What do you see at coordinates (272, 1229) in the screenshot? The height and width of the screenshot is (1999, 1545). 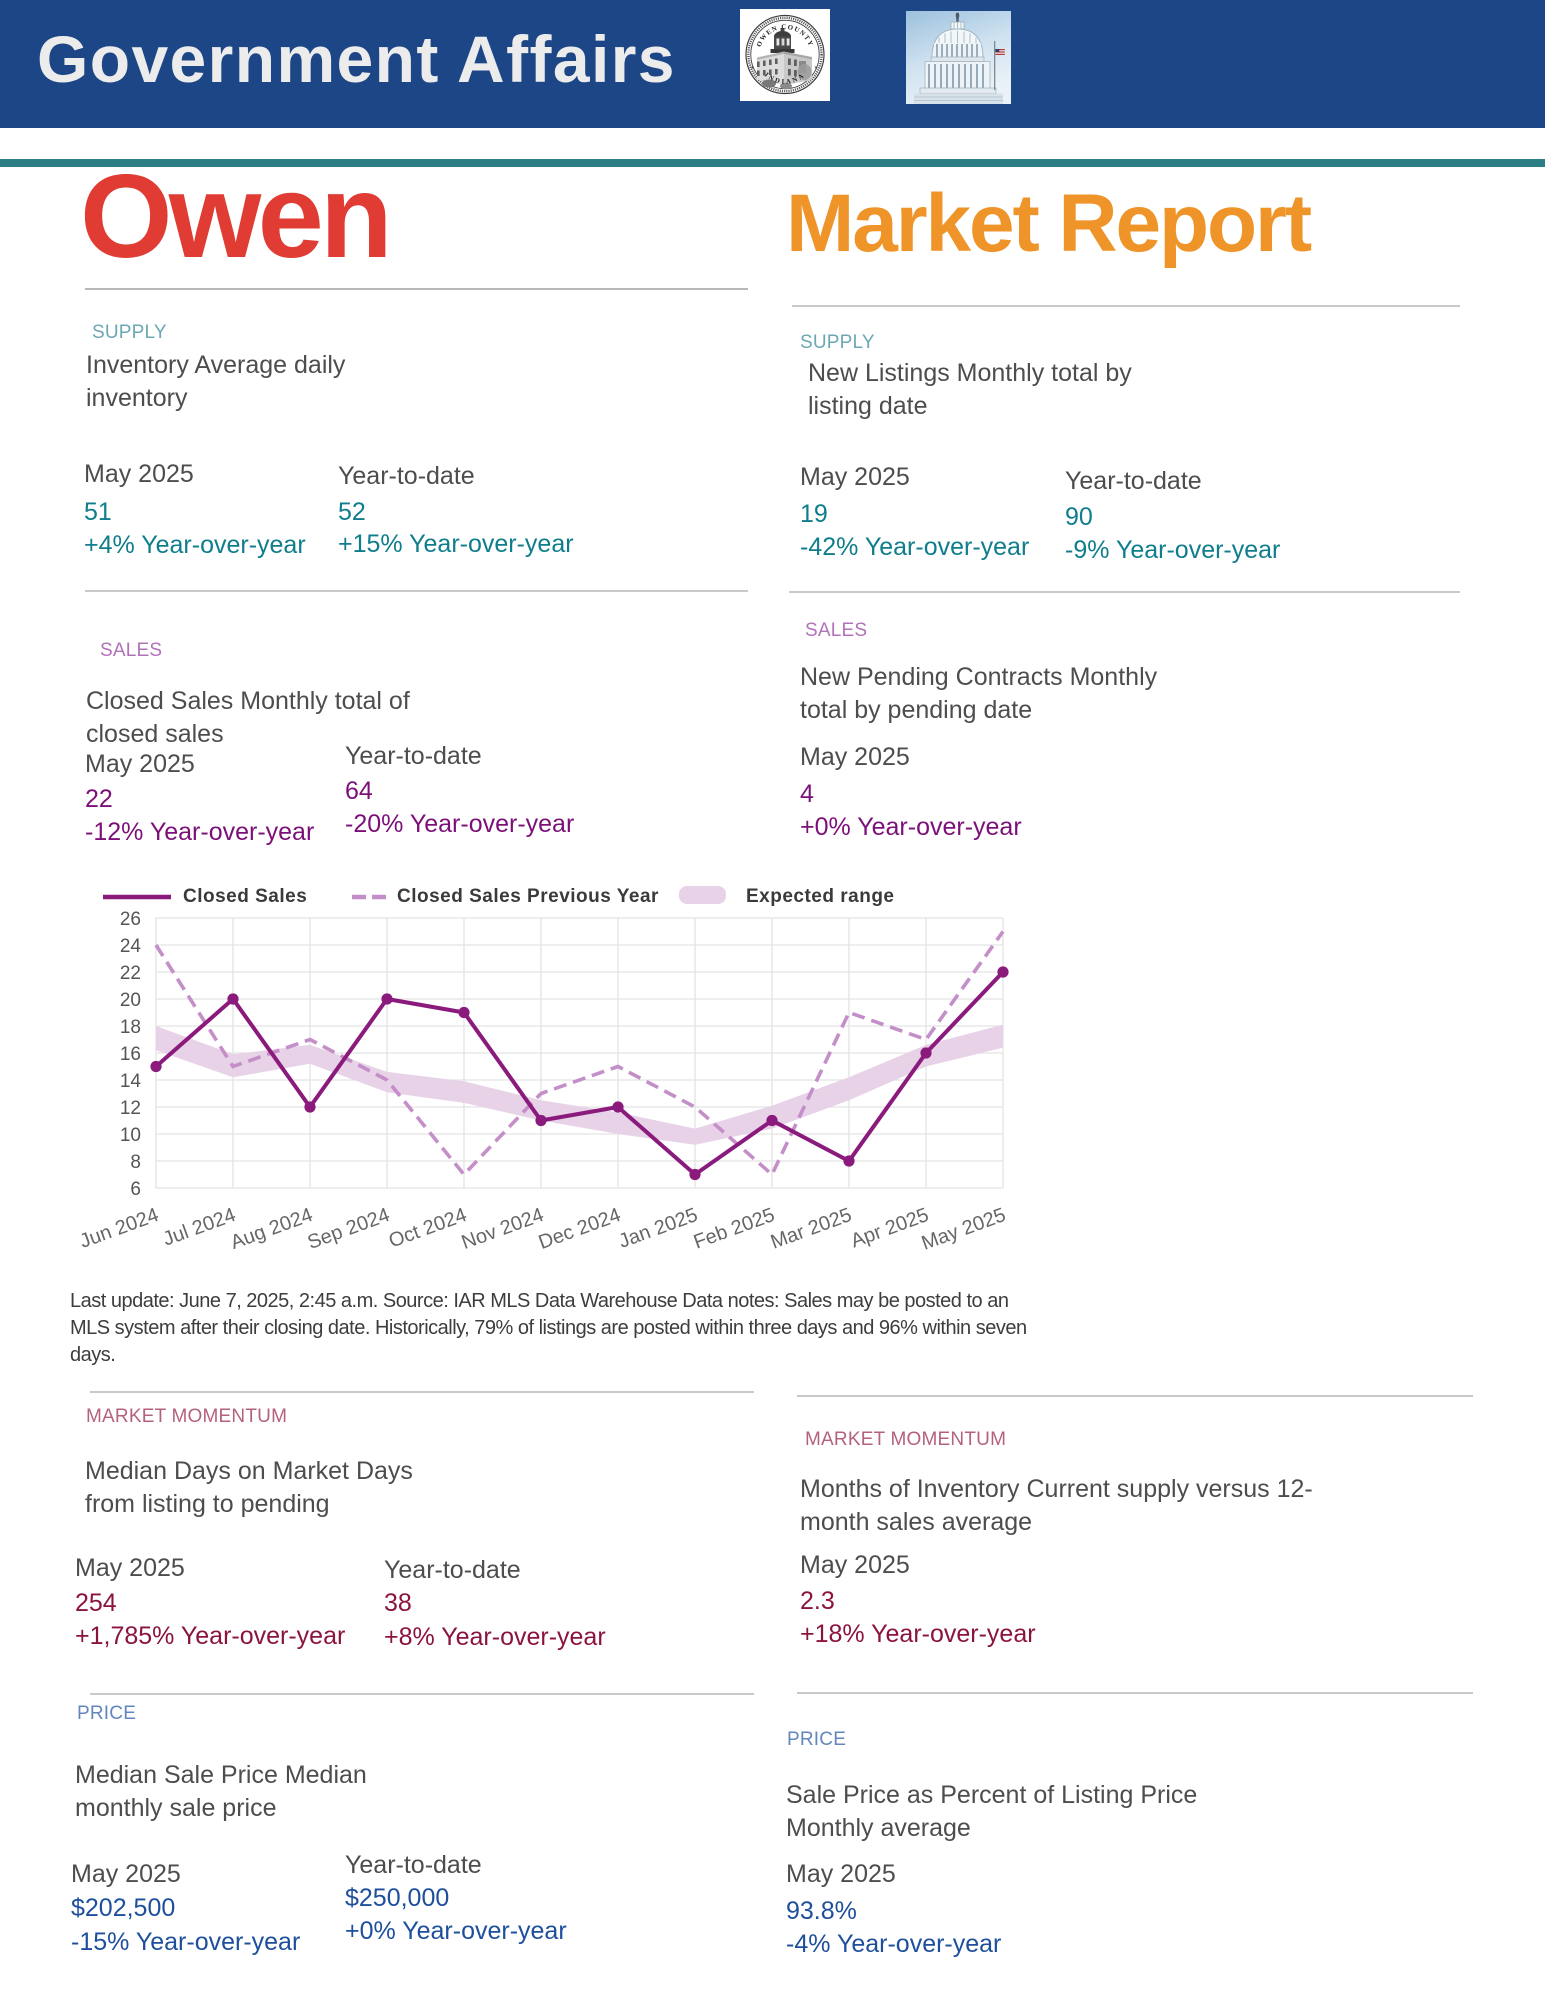 I see `svg-text: Aug 2024` at bounding box center [272, 1229].